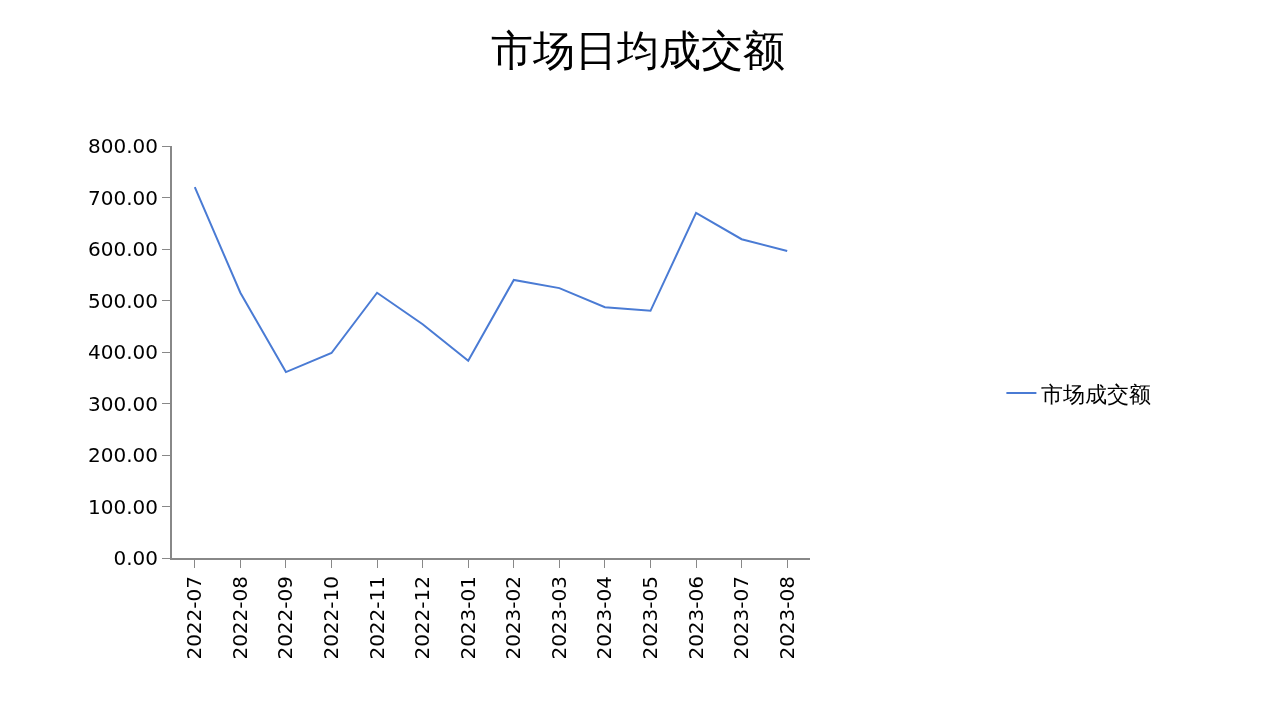  What do you see at coordinates (123, 506) in the screenshot?
I see `y-tick-label: 100.00` at bounding box center [123, 506].